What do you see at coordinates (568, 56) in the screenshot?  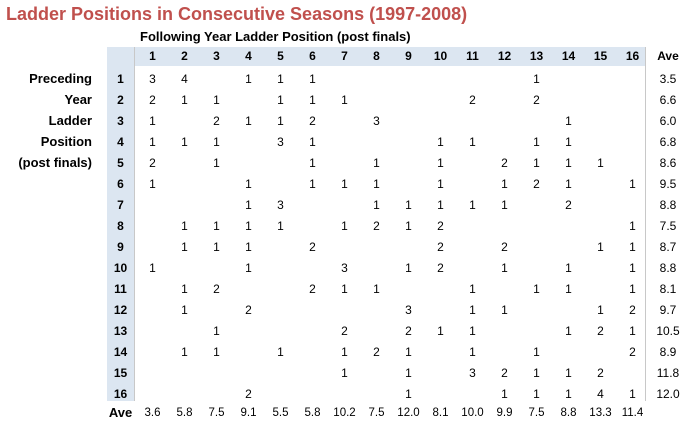 I see `column-header: 14` at bounding box center [568, 56].